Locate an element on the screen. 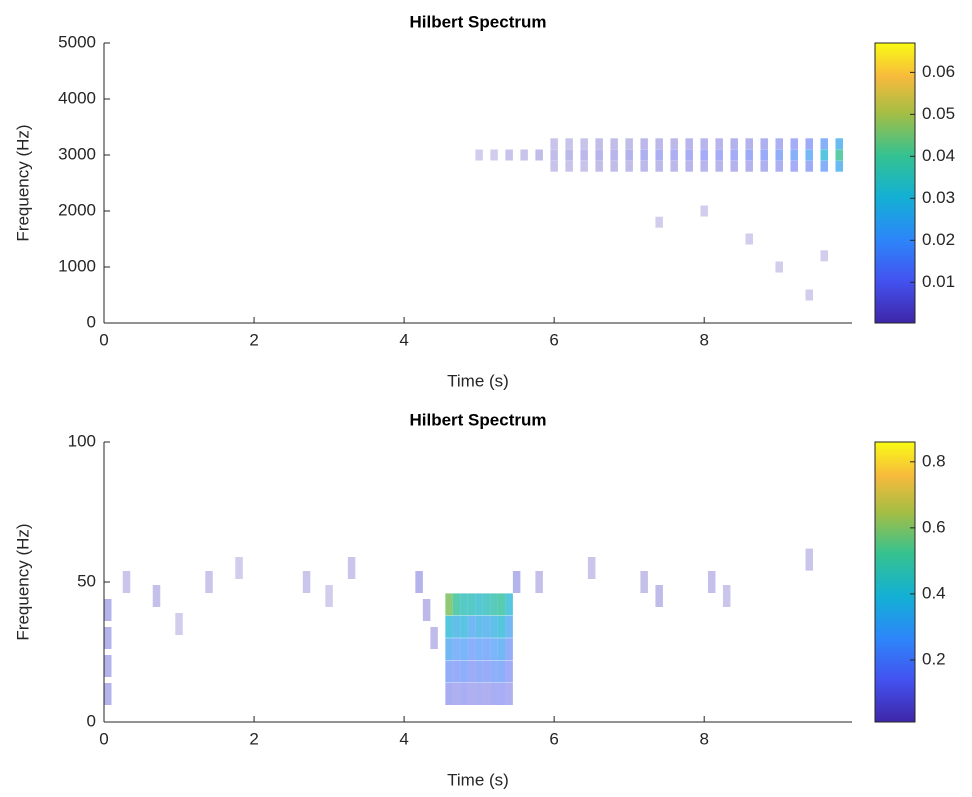  x-tick-label: 8 is located at coordinates (703, 339).